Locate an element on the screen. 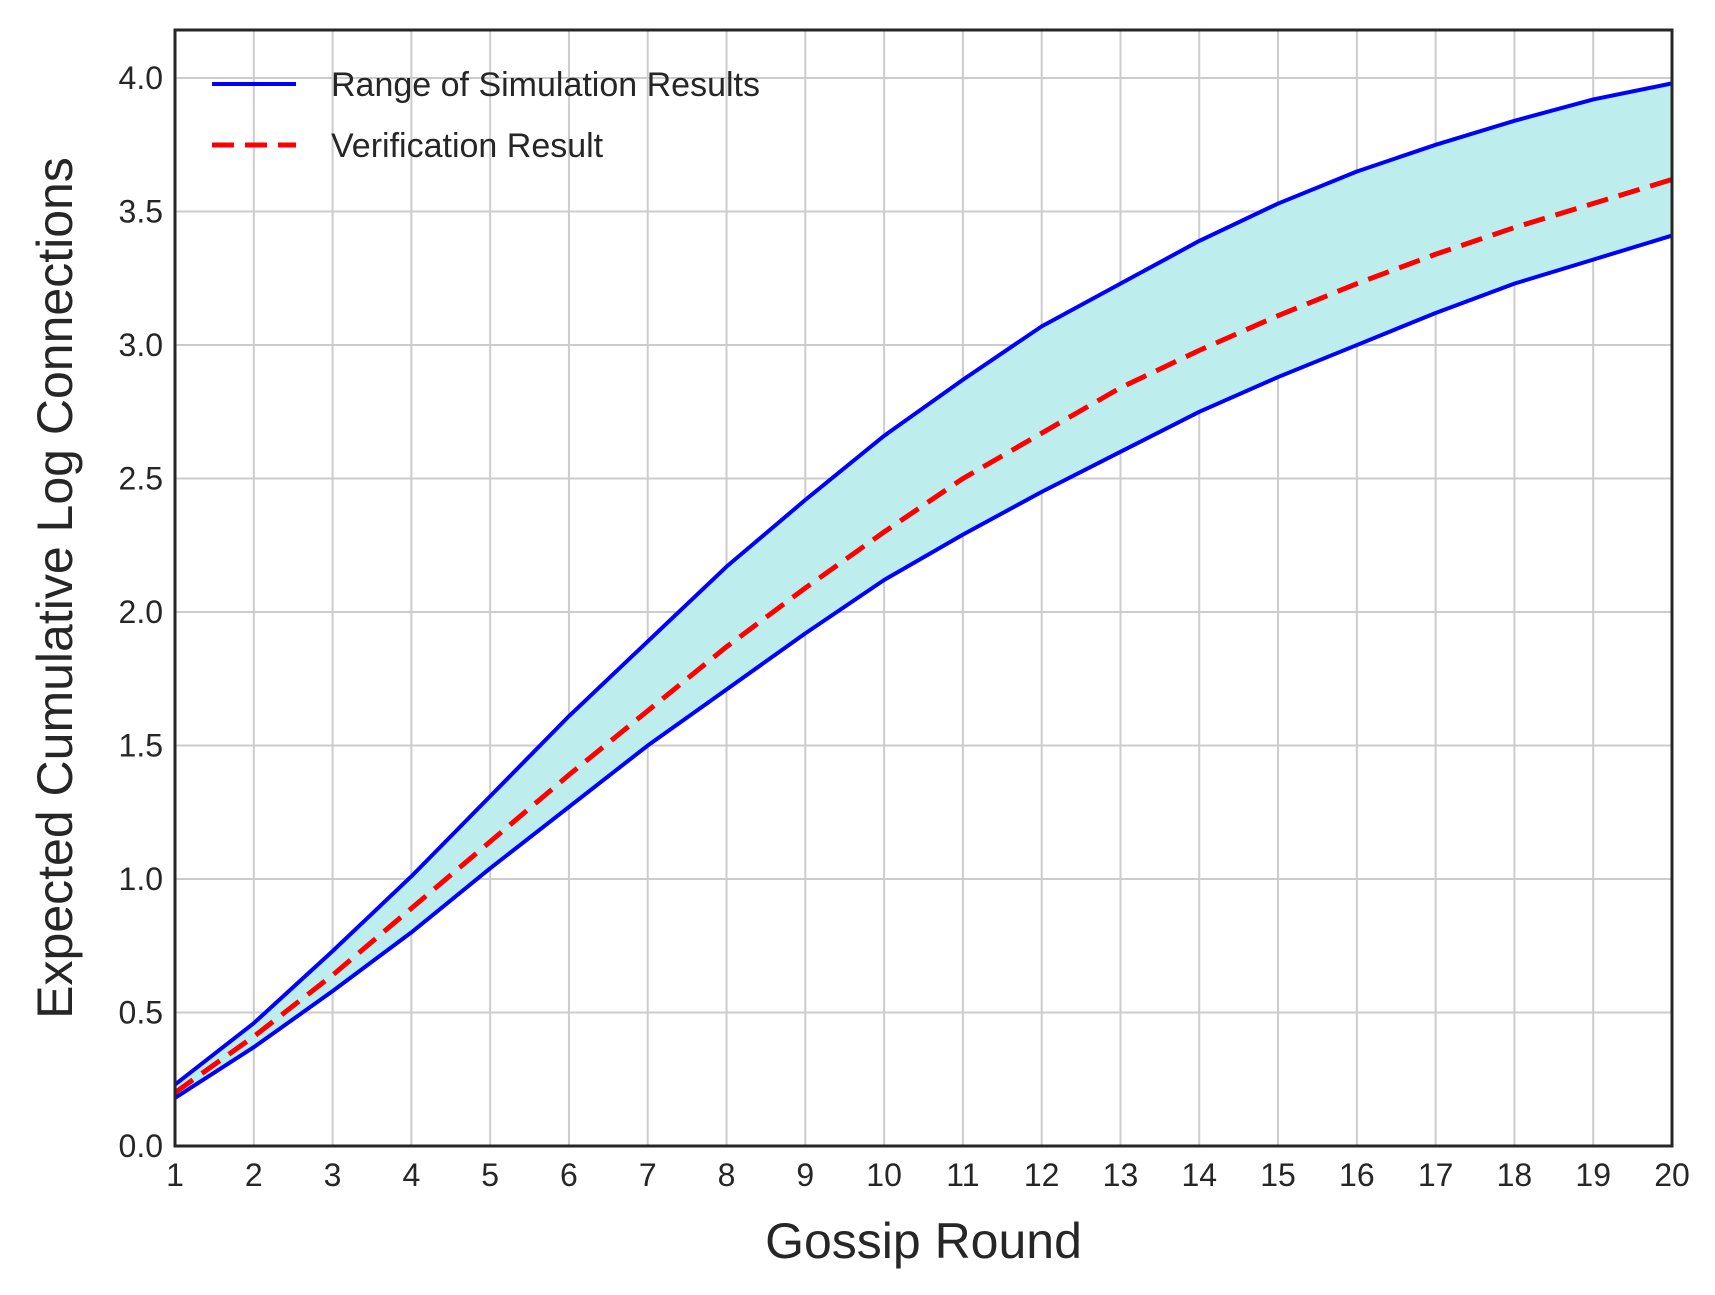  x-tick-label: 17 is located at coordinates (1436, 1175).